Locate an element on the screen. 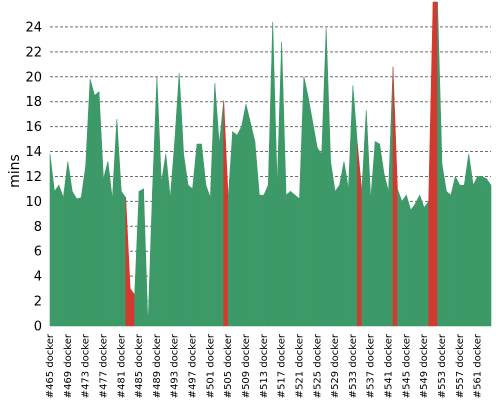 The width and height of the screenshot is (500, 400). x-tick-label: #533 docker is located at coordinates (353, 365).